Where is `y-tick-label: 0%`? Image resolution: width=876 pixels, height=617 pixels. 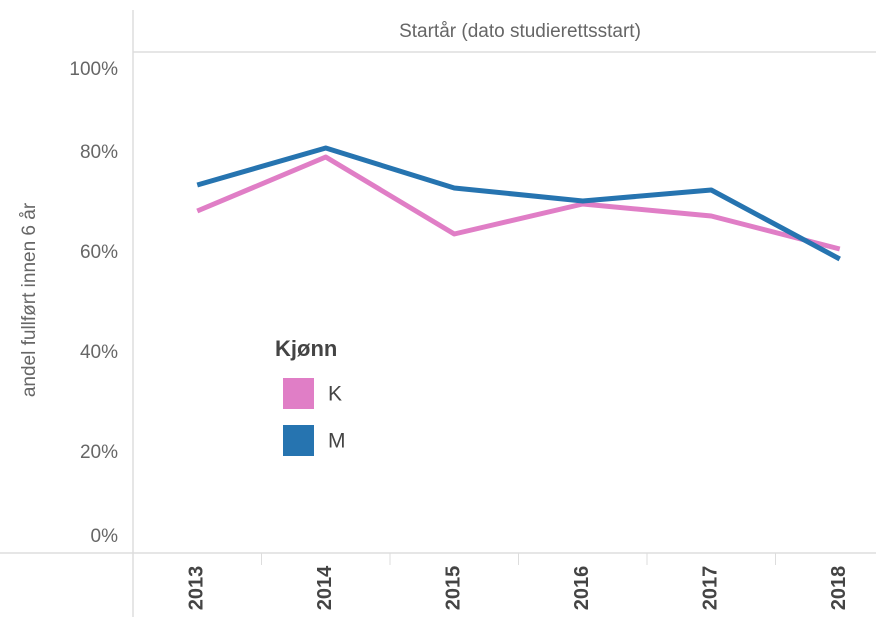
y-tick-label: 0% is located at coordinates (105, 536).